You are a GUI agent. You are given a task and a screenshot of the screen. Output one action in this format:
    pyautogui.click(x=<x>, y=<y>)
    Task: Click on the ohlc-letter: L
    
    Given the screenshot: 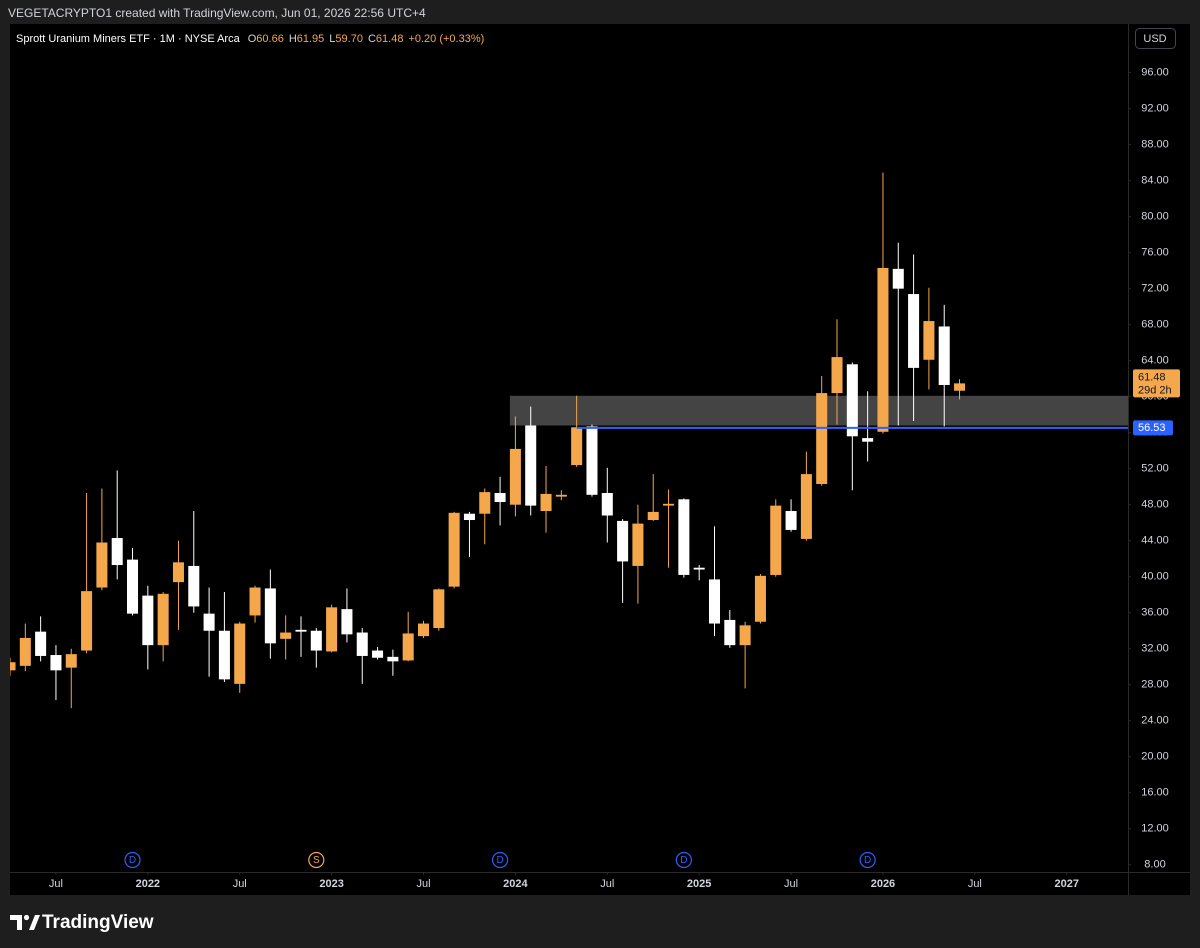 What is the action you would take?
    pyautogui.click(x=332, y=39)
    